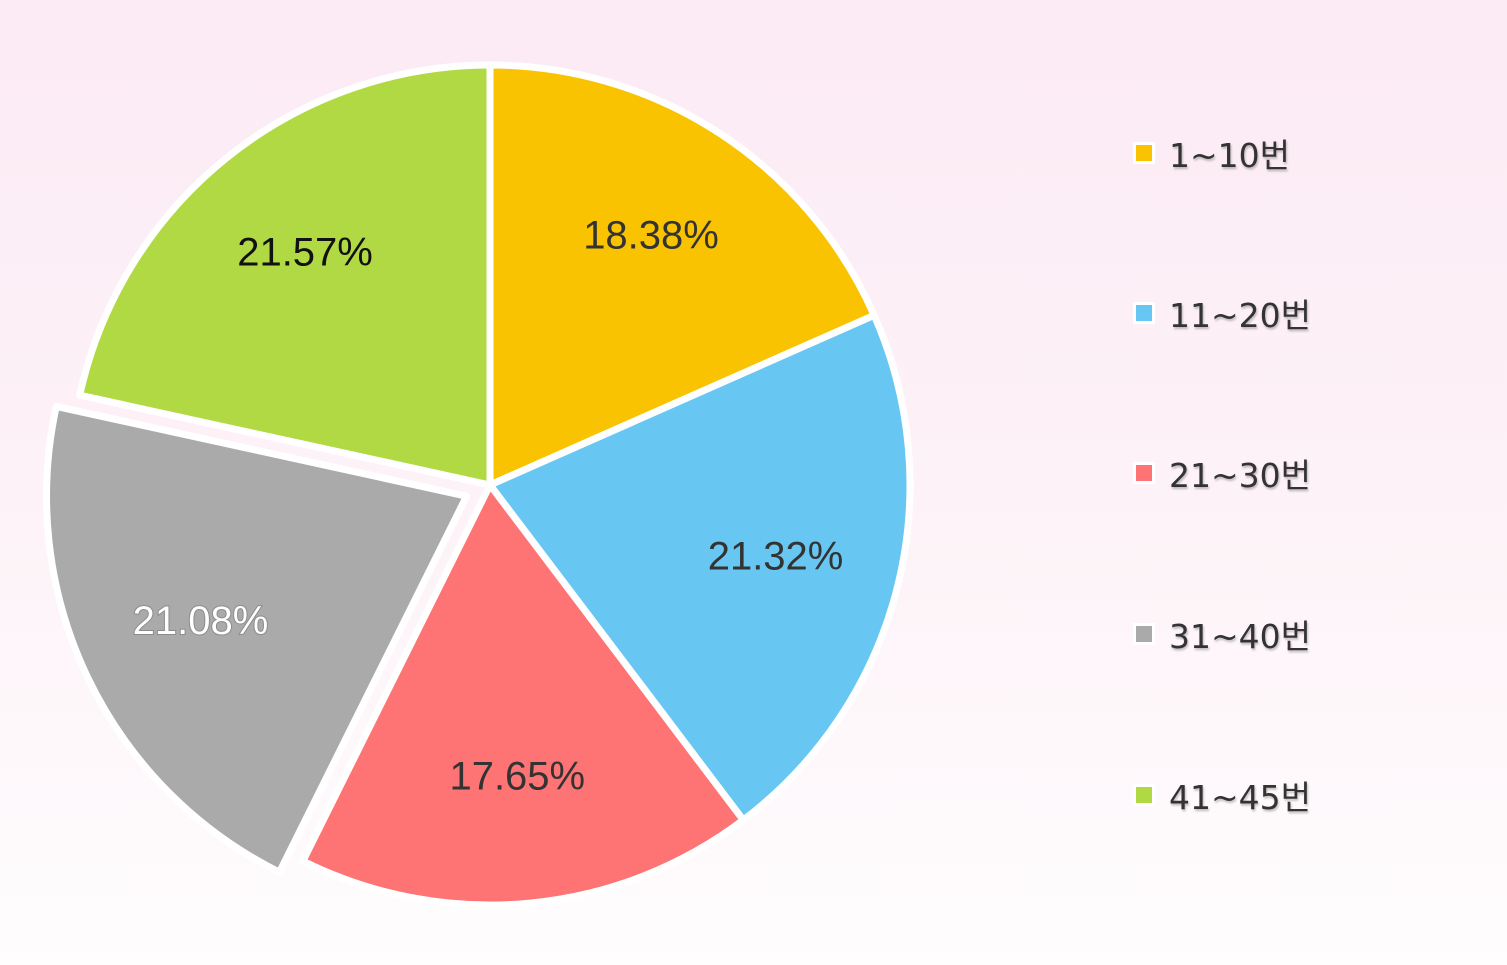  I want to click on legend-label: 21~30번, so click(1240, 475).